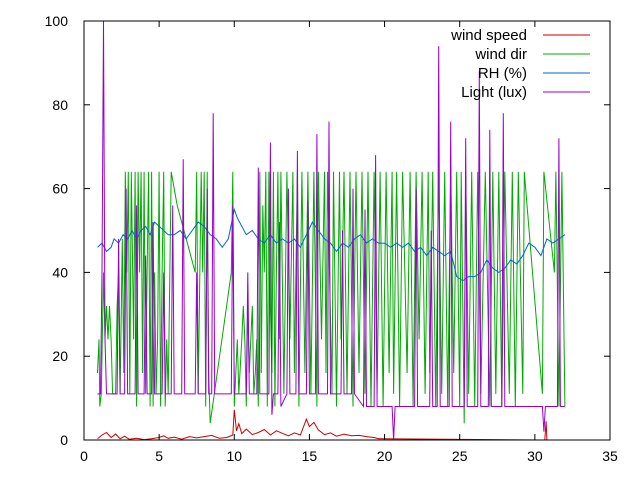 This screenshot has width=640, height=480. What do you see at coordinates (84, 456) in the screenshot?
I see `x-tick-label: 0` at bounding box center [84, 456].